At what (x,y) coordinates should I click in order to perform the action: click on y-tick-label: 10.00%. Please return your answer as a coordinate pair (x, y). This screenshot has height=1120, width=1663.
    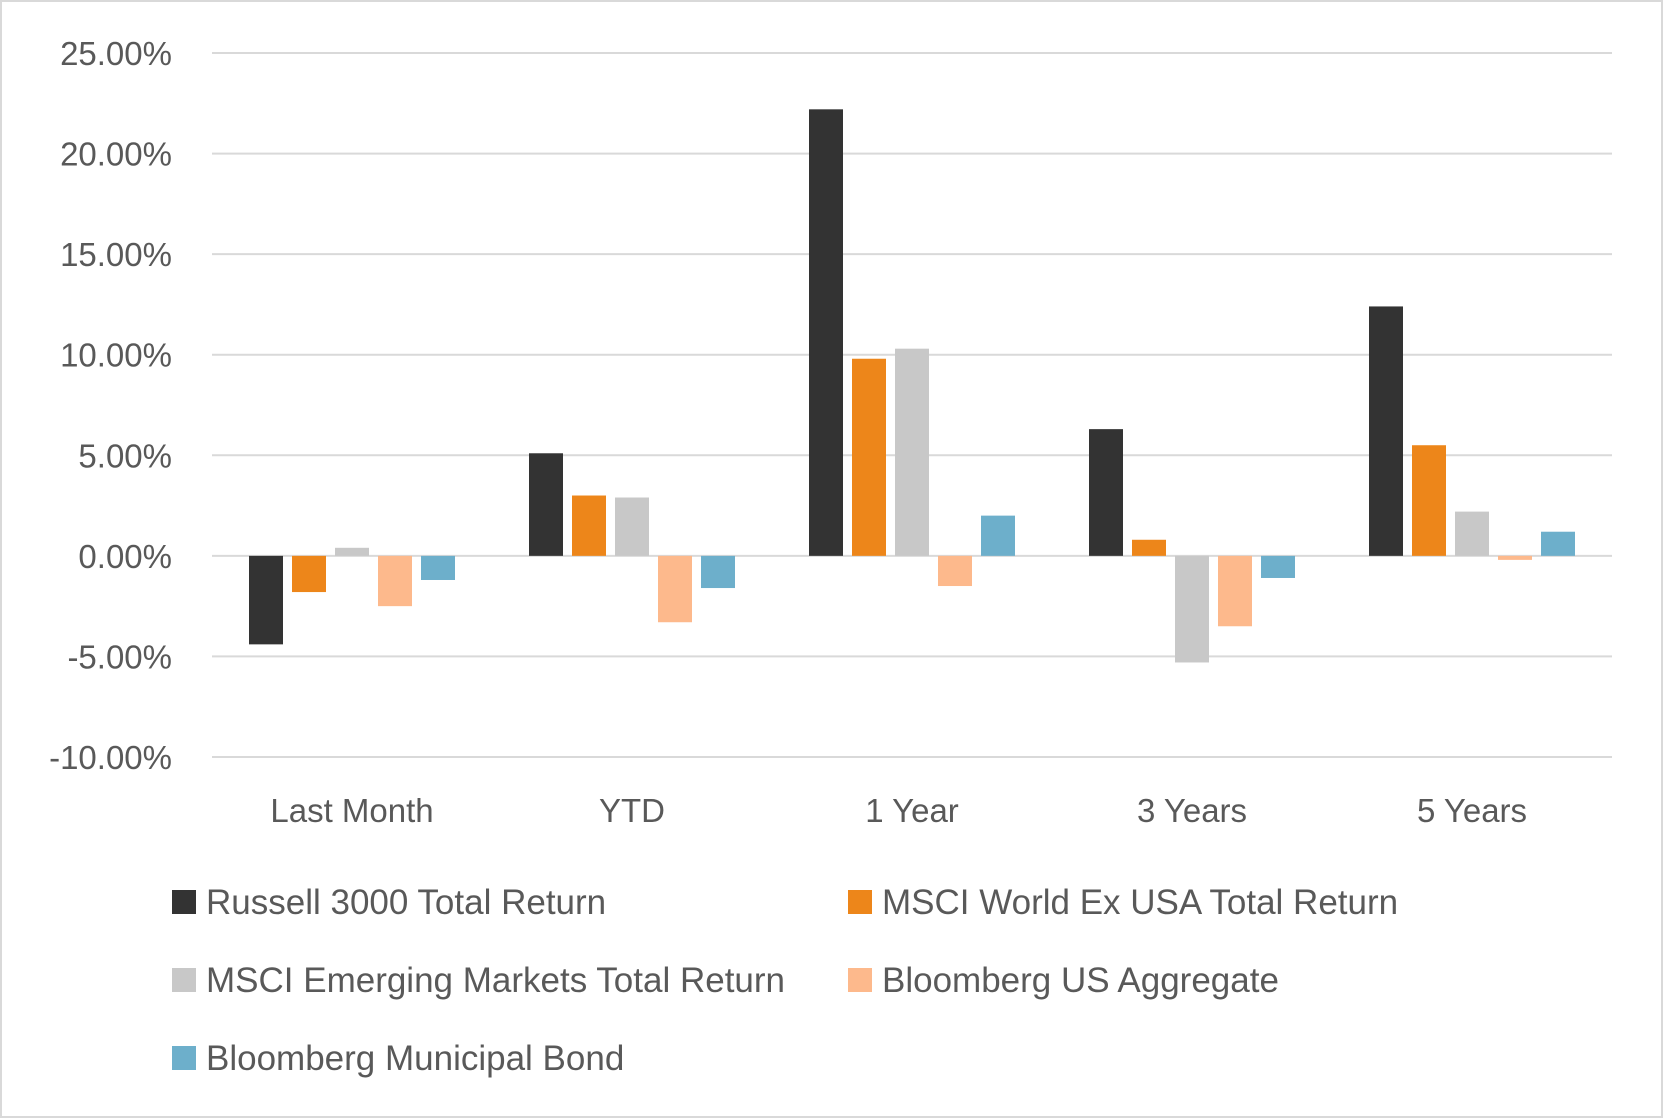
    Looking at the image, I should click on (116, 355).